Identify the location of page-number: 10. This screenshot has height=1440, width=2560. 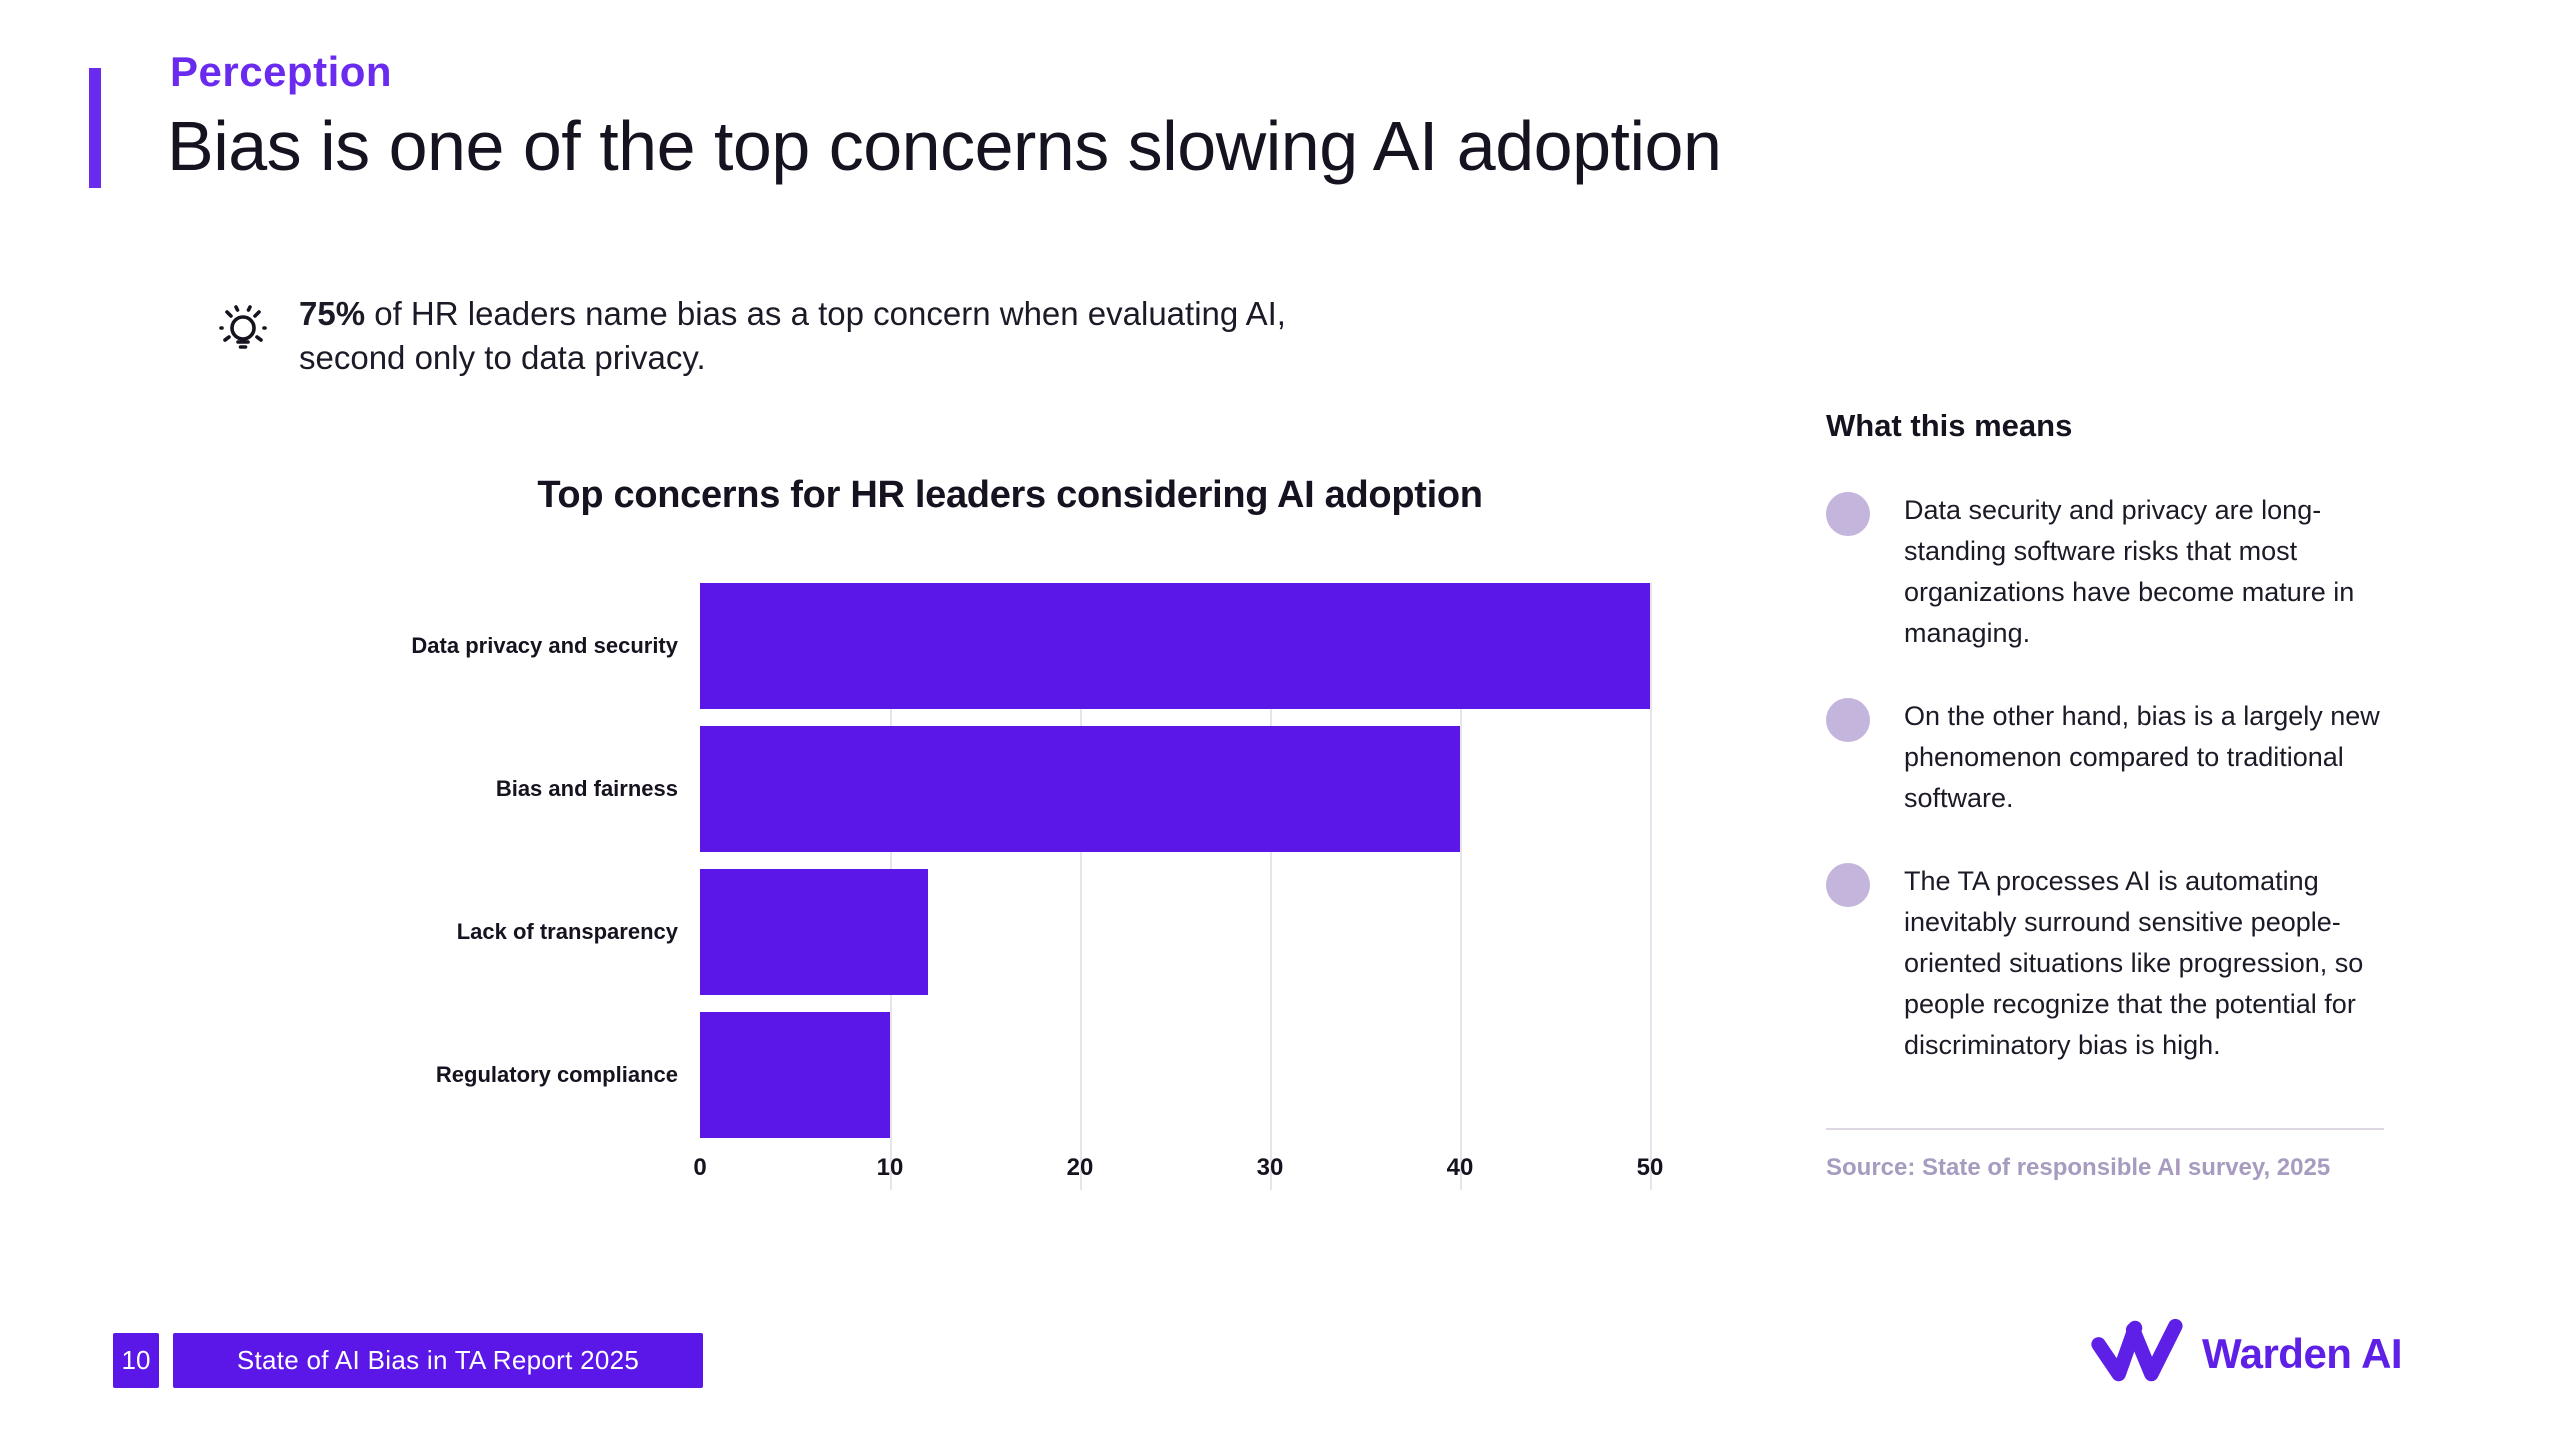
(136, 1360).